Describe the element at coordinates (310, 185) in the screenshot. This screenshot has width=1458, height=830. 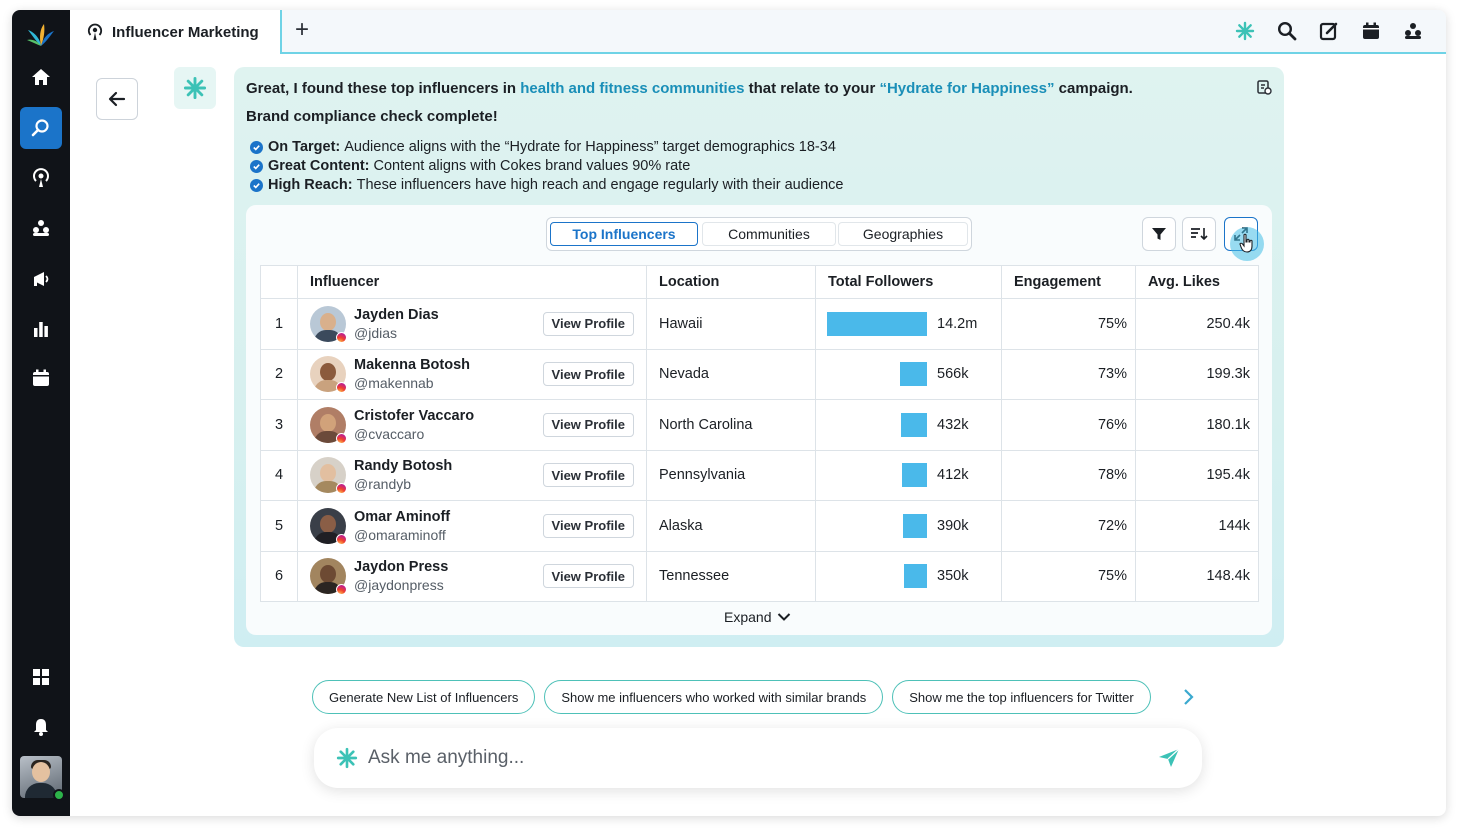
I see `check-label: High Reach:` at that location.